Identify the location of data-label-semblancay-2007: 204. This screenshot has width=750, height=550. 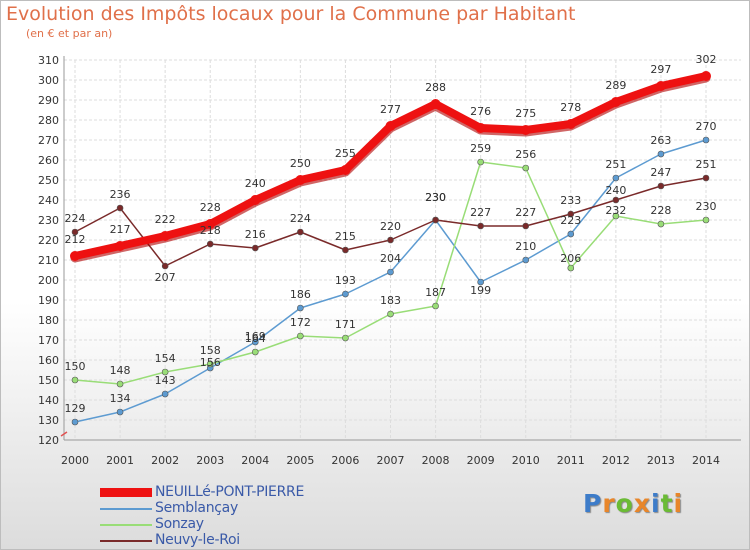
(390, 258).